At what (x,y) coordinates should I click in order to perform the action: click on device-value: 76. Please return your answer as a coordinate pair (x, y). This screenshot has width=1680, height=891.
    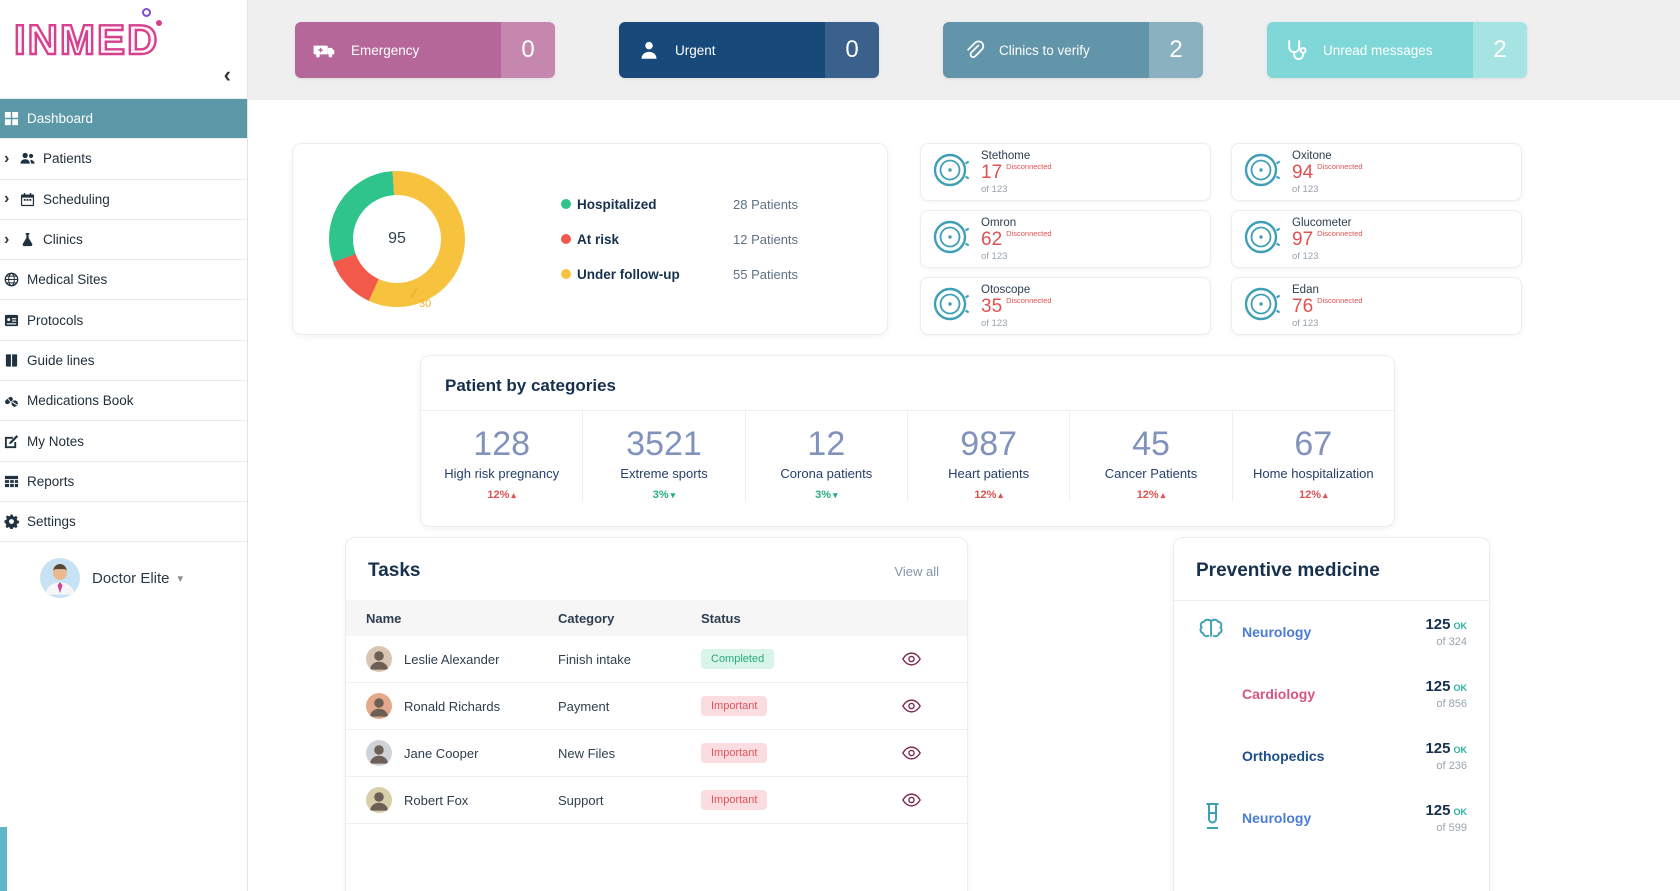
    Looking at the image, I should click on (1303, 306).